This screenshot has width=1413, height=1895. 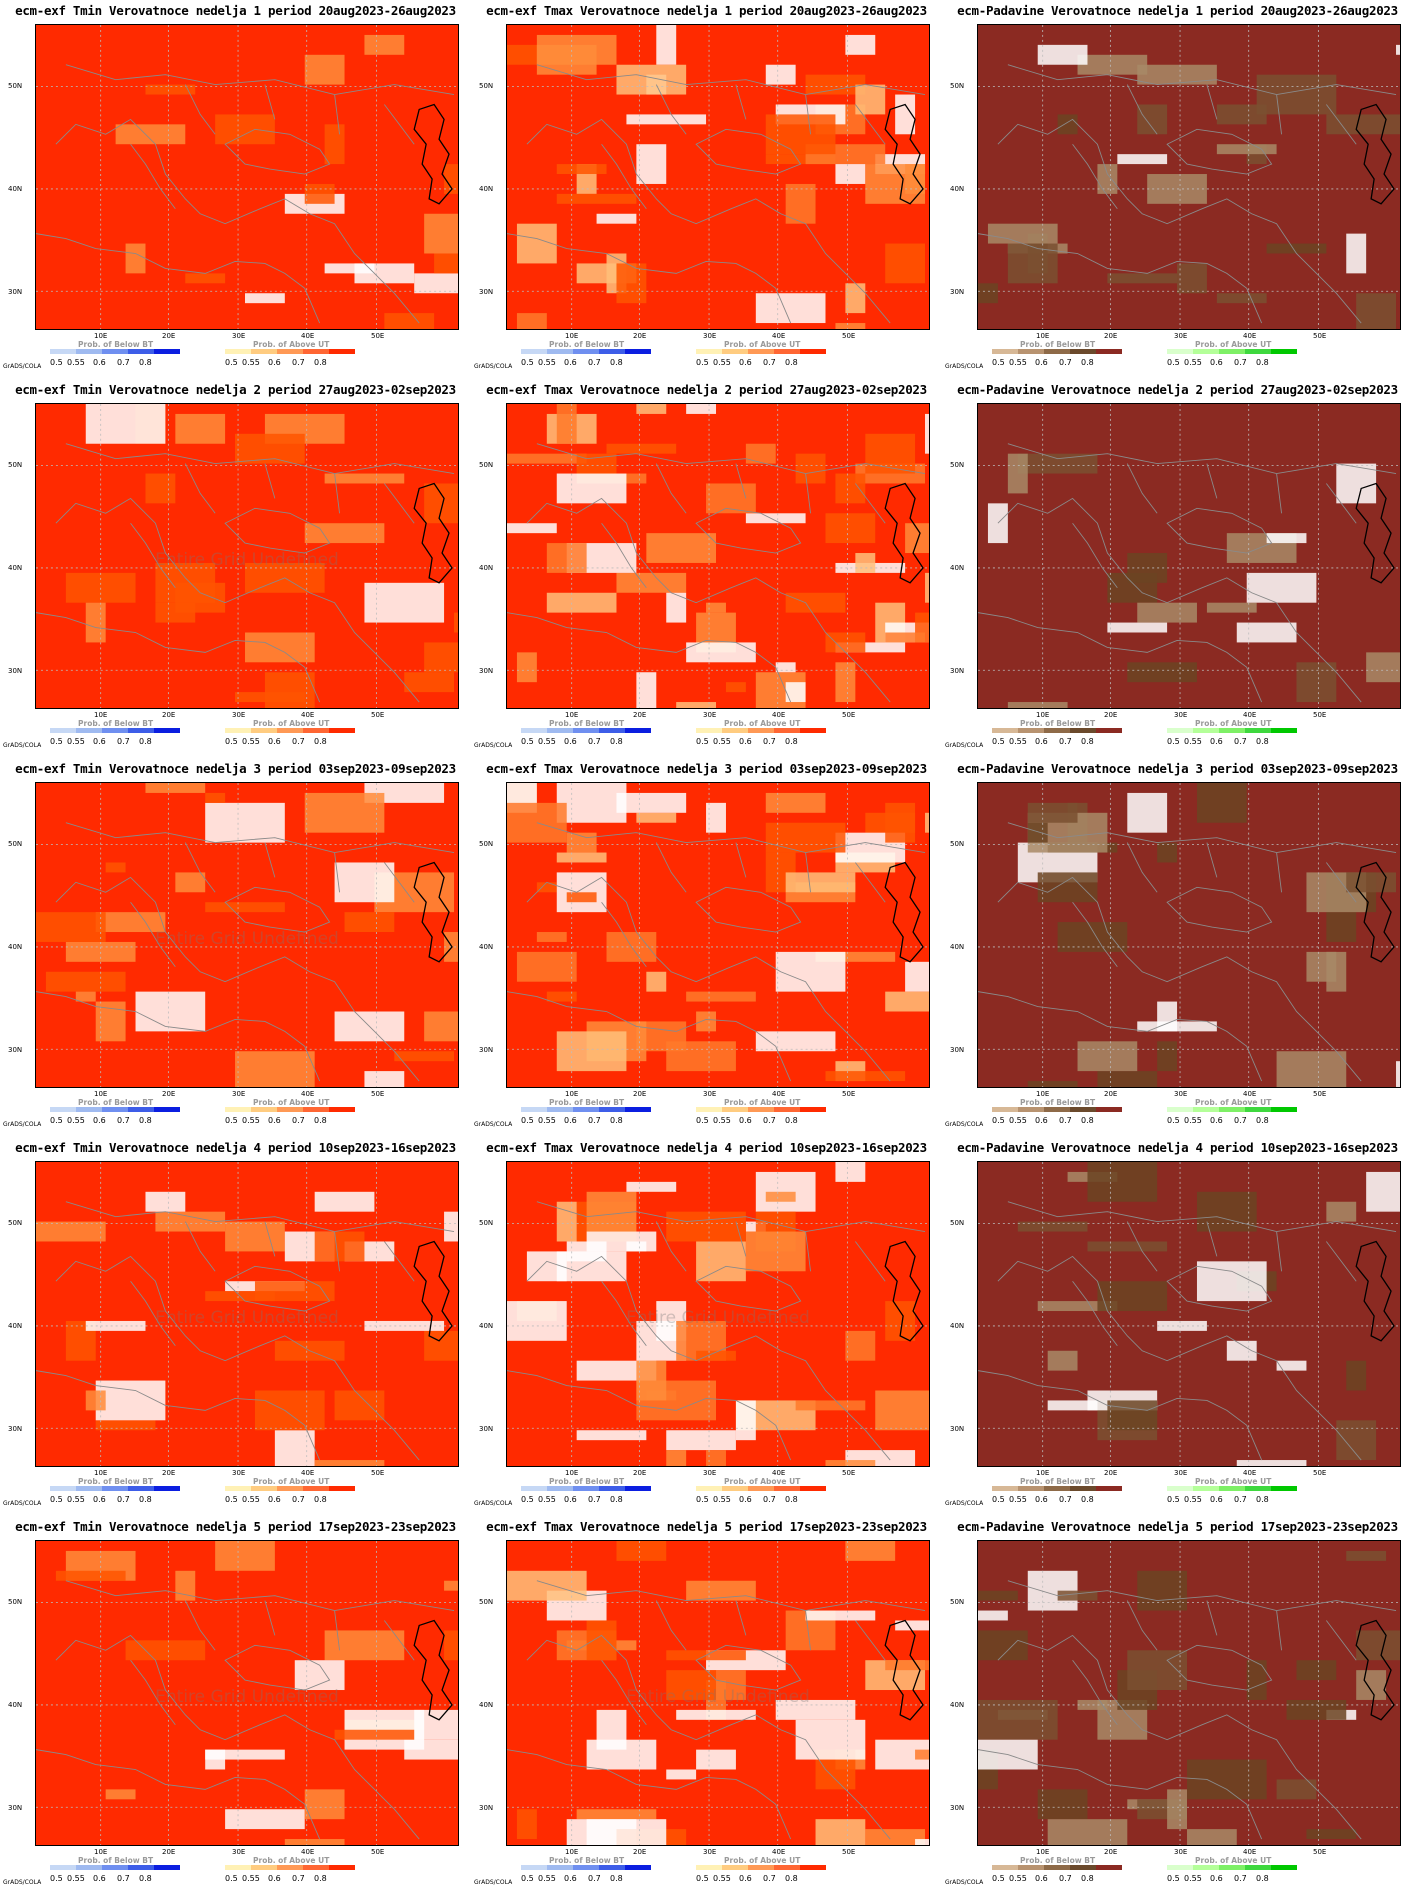 I want to click on lon-tick-label: 20E, so click(x=1111, y=336).